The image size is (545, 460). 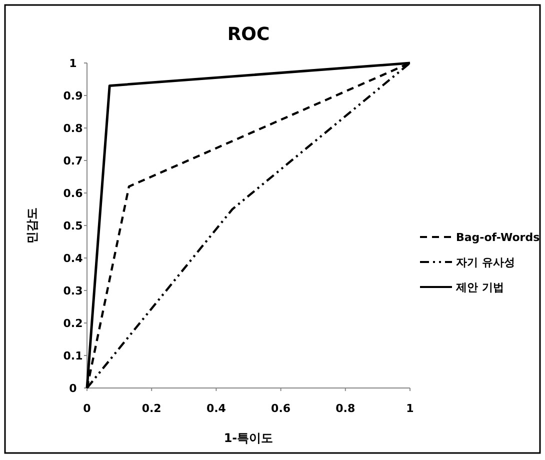 What do you see at coordinates (32, 226) in the screenshot?
I see `y-axis-title: 민감도` at bounding box center [32, 226].